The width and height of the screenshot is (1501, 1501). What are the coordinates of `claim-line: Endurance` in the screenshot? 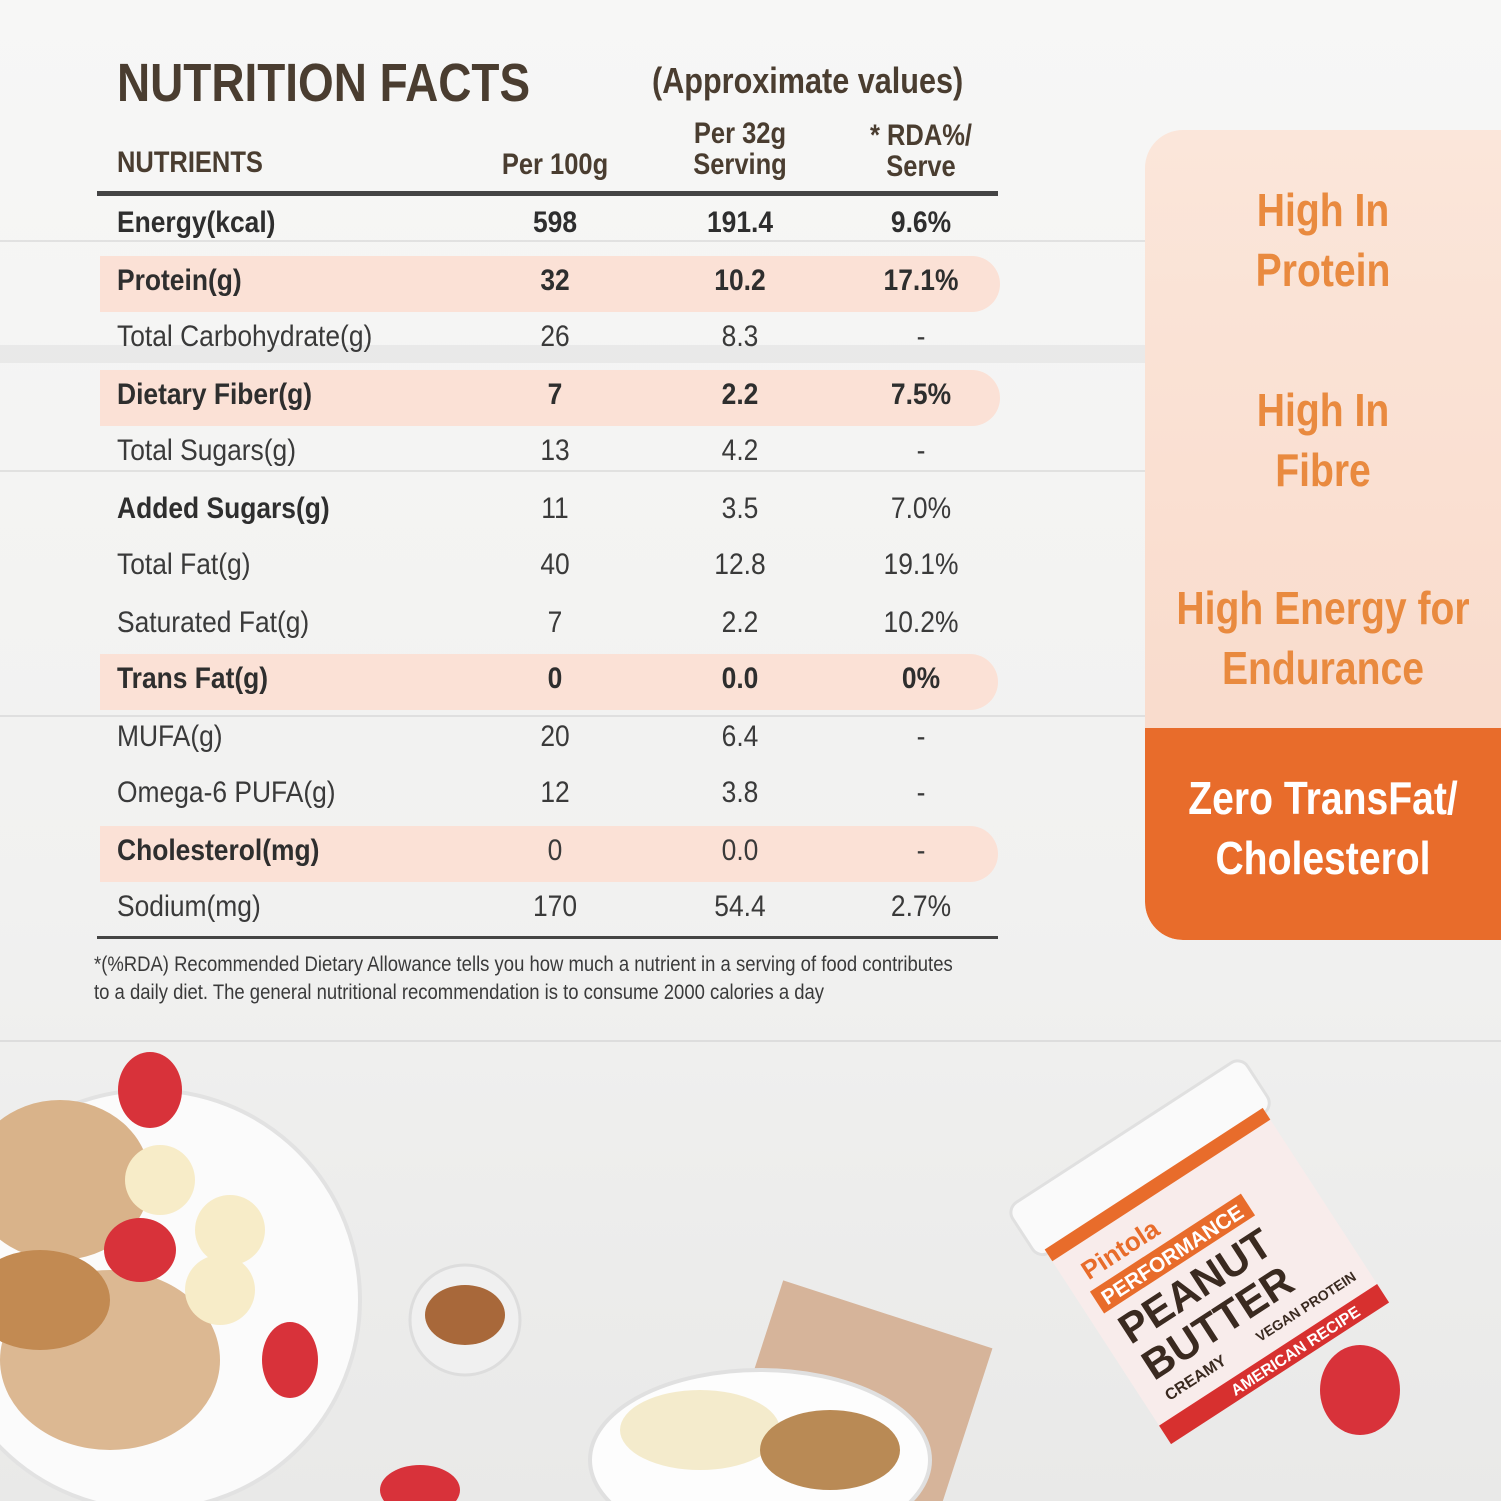 It's located at (1323, 668).